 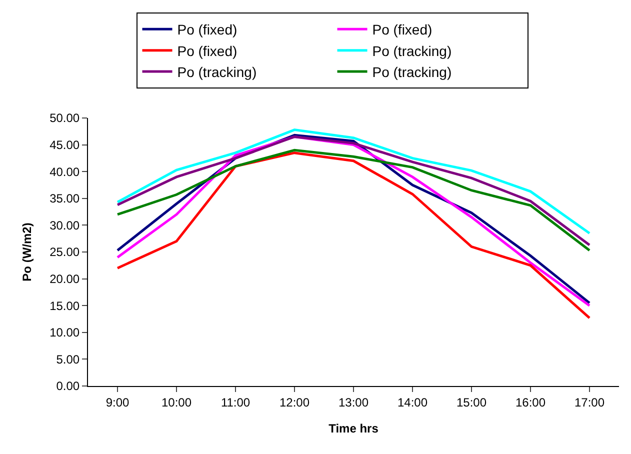 What do you see at coordinates (294, 402) in the screenshot?
I see `x-tick-label: 12:00` at bounding box center [294, 402].